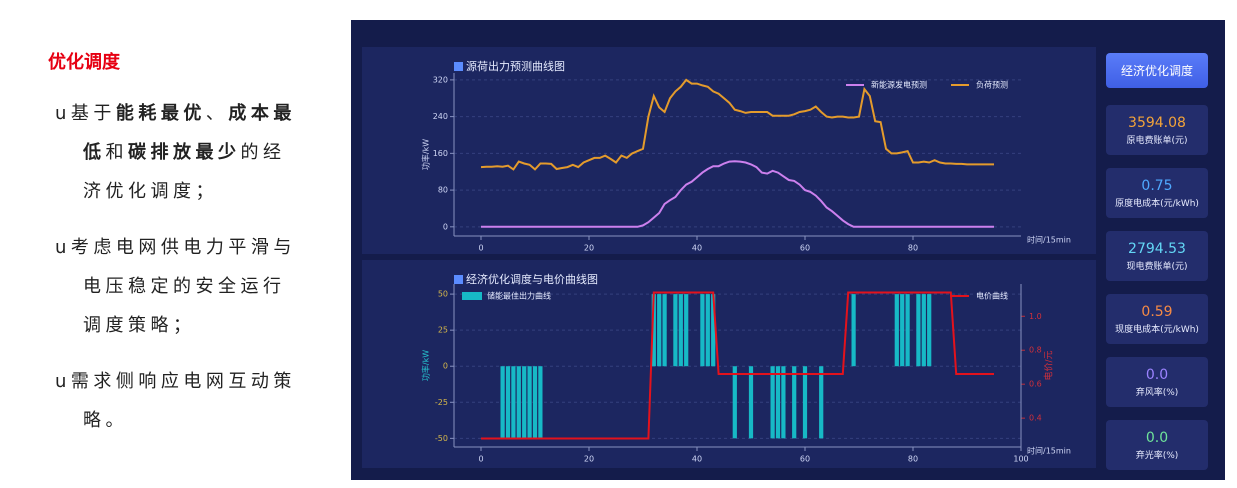 This screenshot has width=1237, height=488. Describe the element at coordinates (1035, 316) in the screenshot. I see `y2-tick-label: 1.0` at that location.